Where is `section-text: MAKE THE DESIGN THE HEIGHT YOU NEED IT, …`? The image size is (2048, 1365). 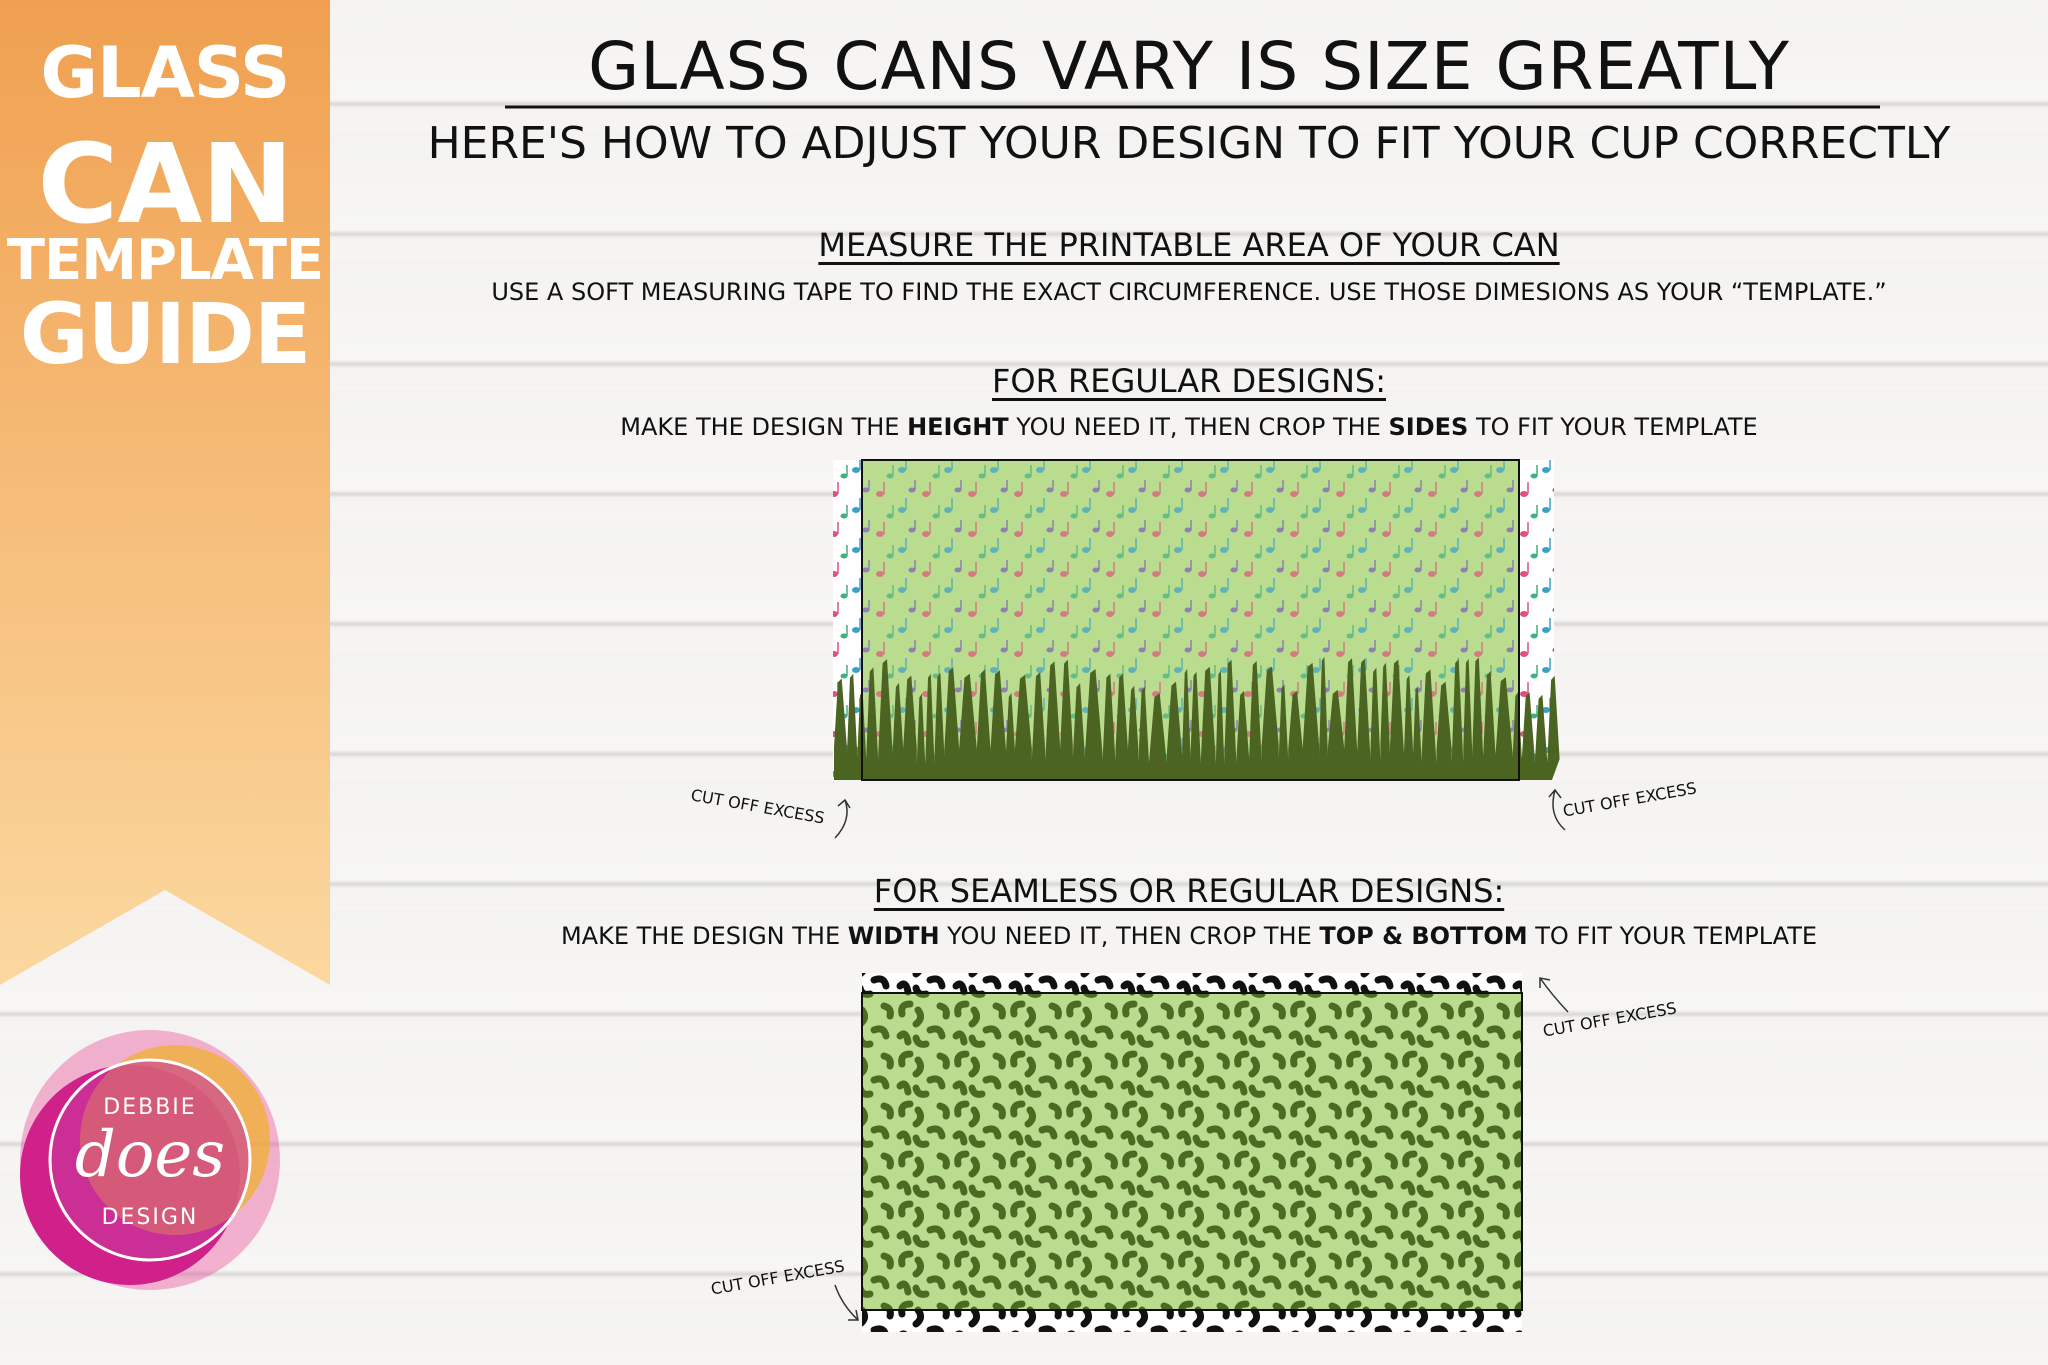
section-text: MAKE THE DESIGN THE HEIGHT YOU NEED IT, … is located at coordinates (1189, 427).